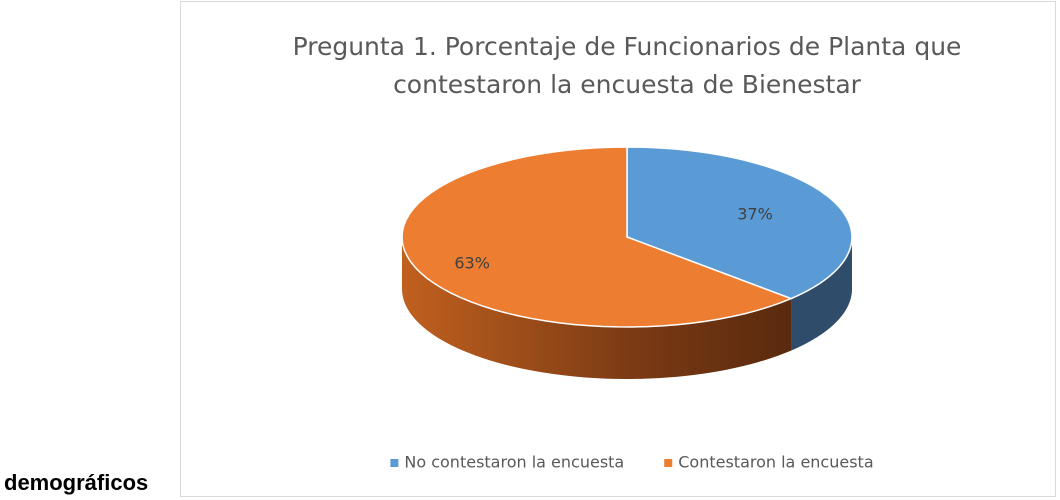  What do you see at coordinates (755, 213) in the screenshot?
I see `data-label: 37%` at bounding box center [755, 213].